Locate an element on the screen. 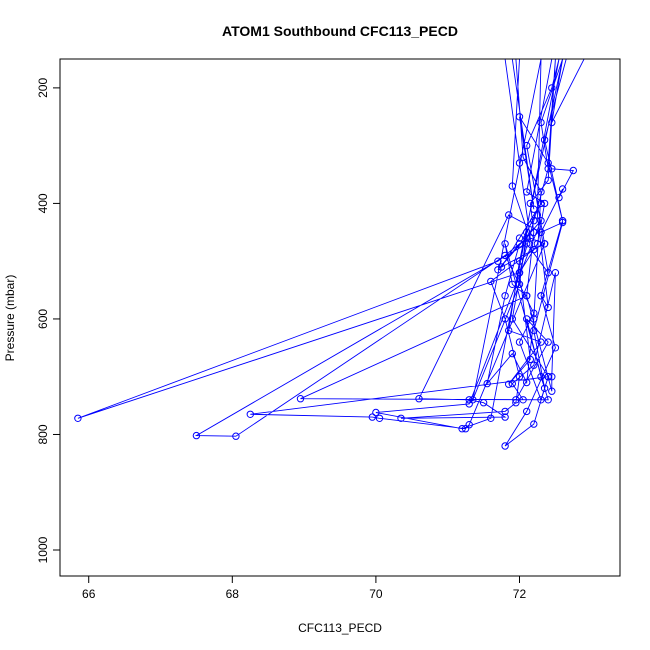  x-tick-label: 66 is located at coordinates (89, 594).